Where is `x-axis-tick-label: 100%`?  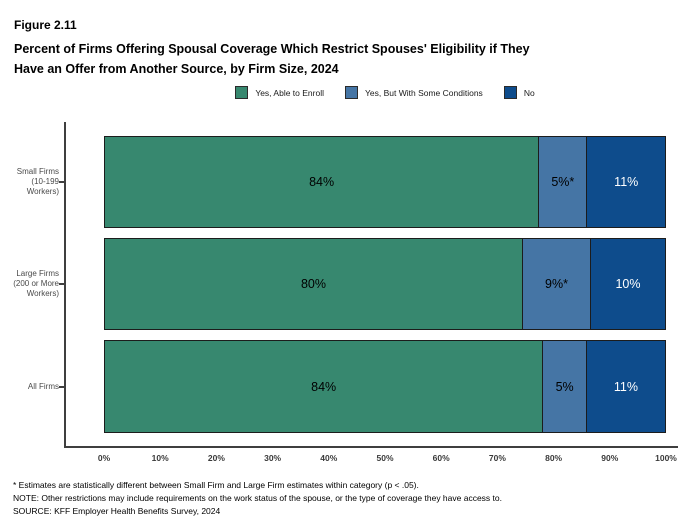
x-axis-tick-label: 100% is located at coordinates (666, 458).